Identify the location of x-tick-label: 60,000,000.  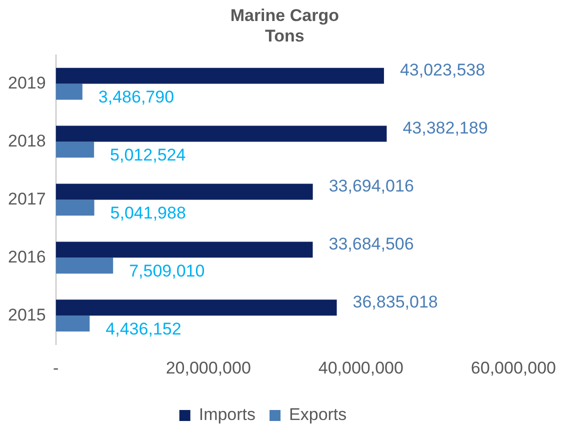
(513, 368).